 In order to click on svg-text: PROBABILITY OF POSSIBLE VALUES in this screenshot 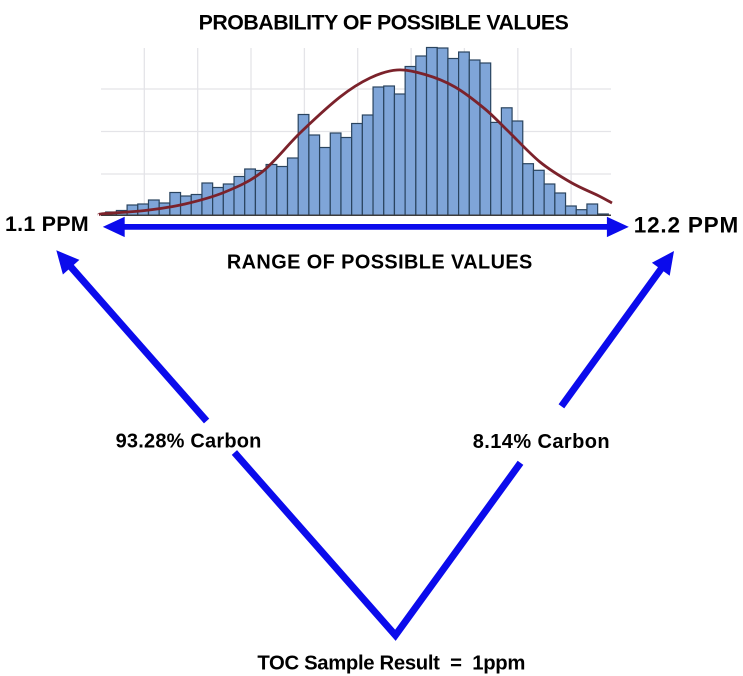, I will do `click(384, 23)`.